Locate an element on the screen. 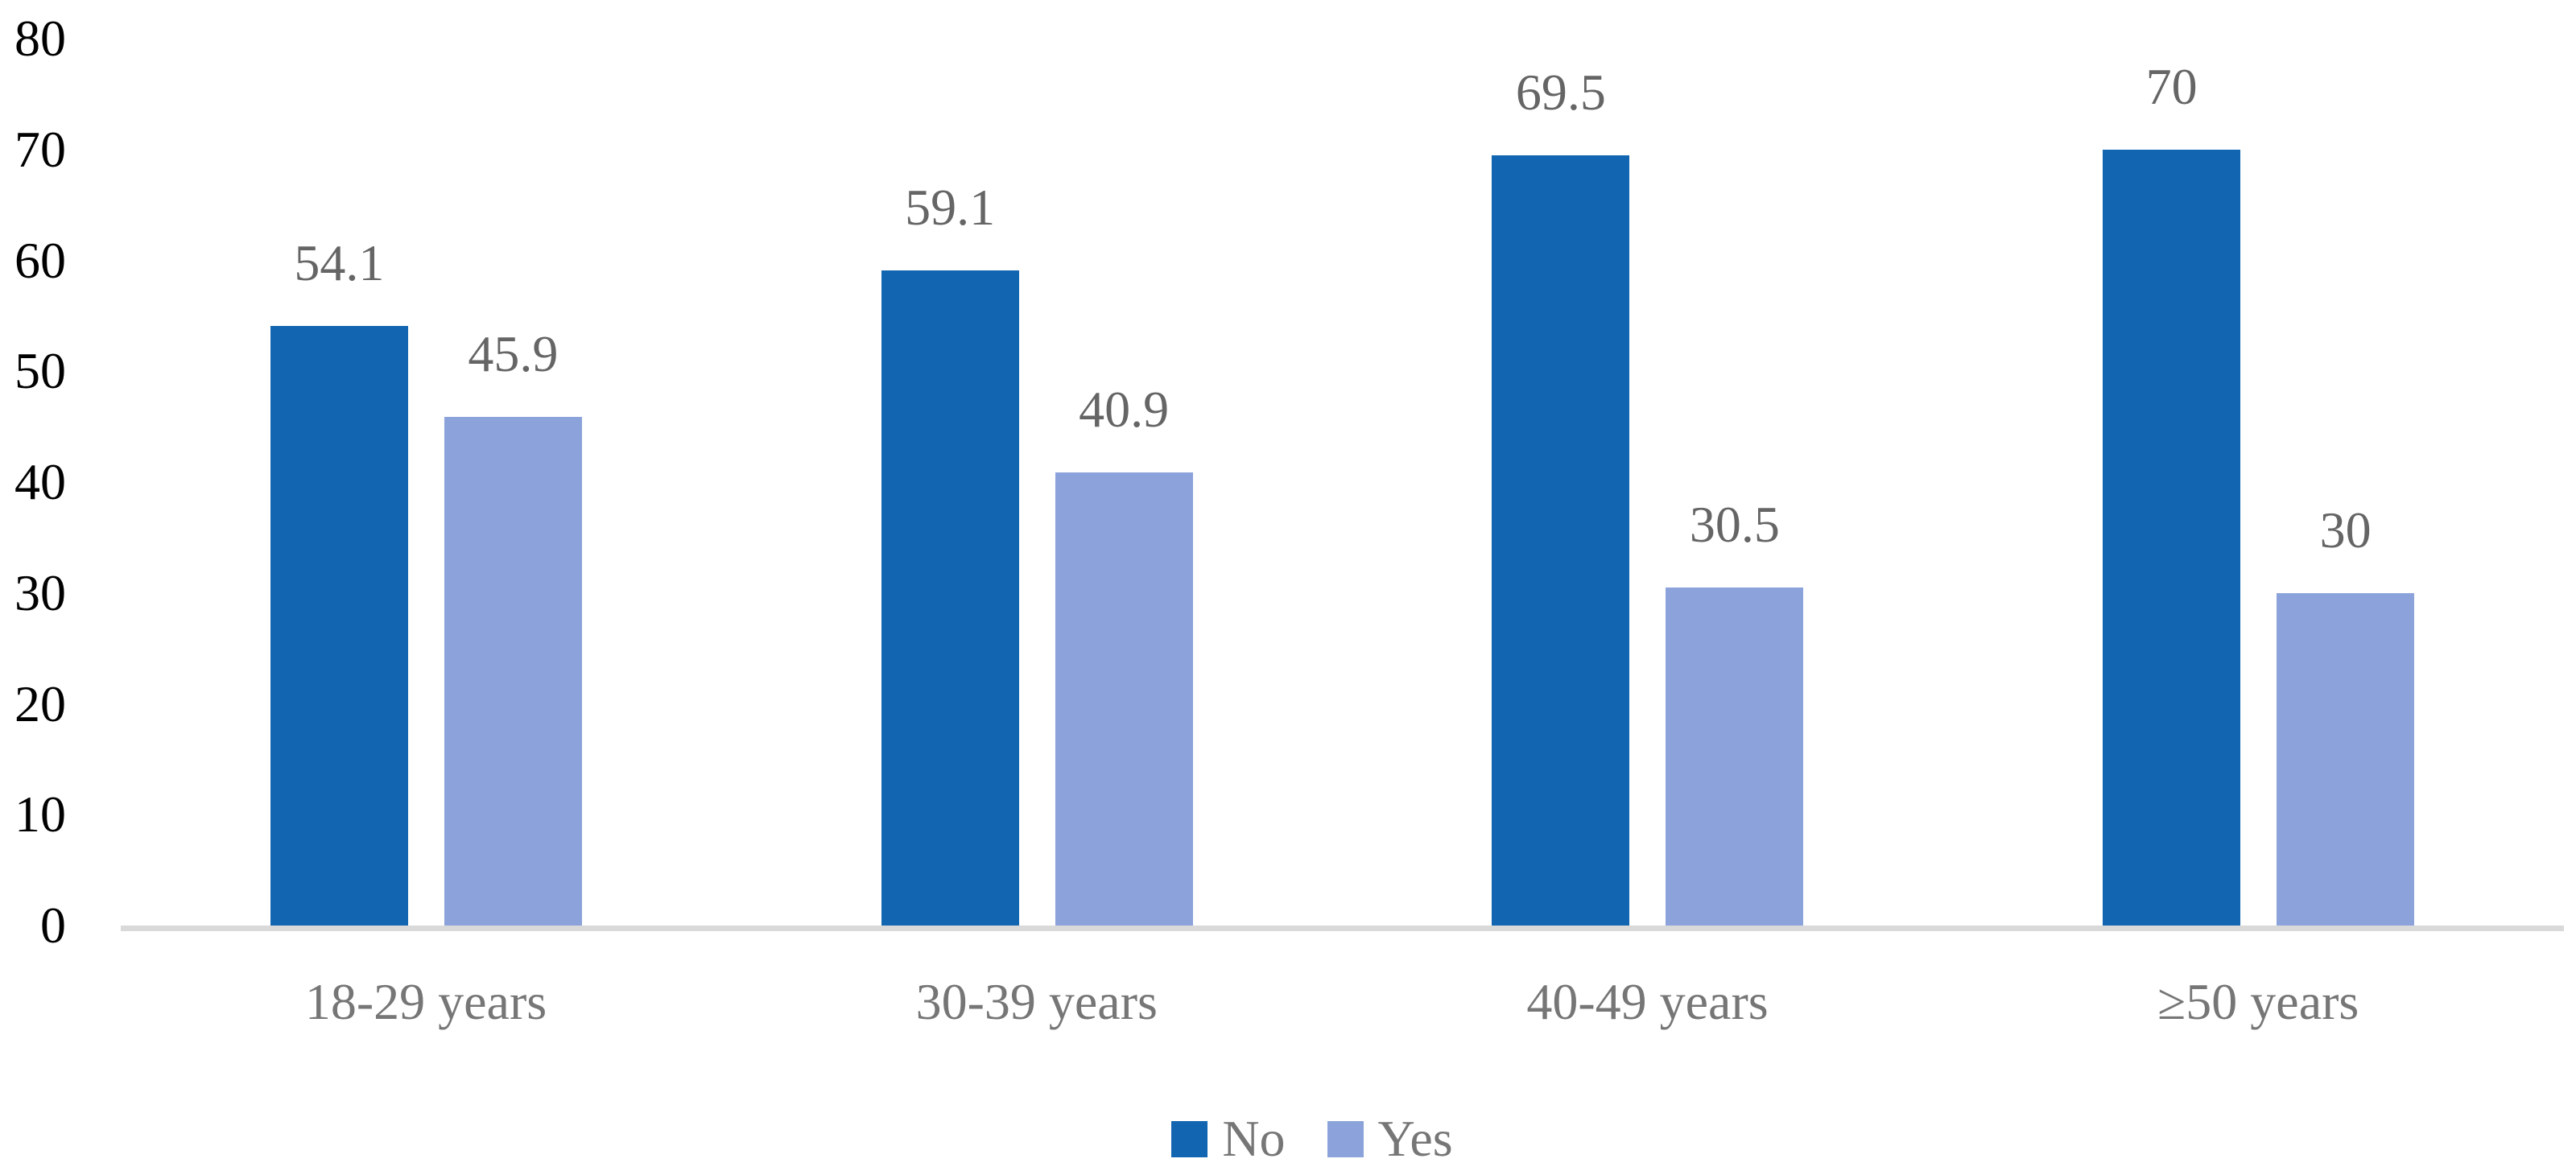 The width and height of the screenshot is (2576, 1171). y-tick-label: 40 is located at coordinates (40, 482).